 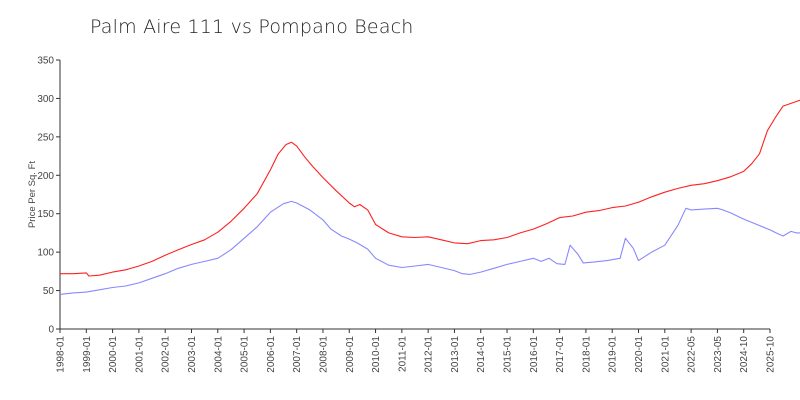 I want to click on x-tick-label: 2015-01, so click(x=508, y=354).